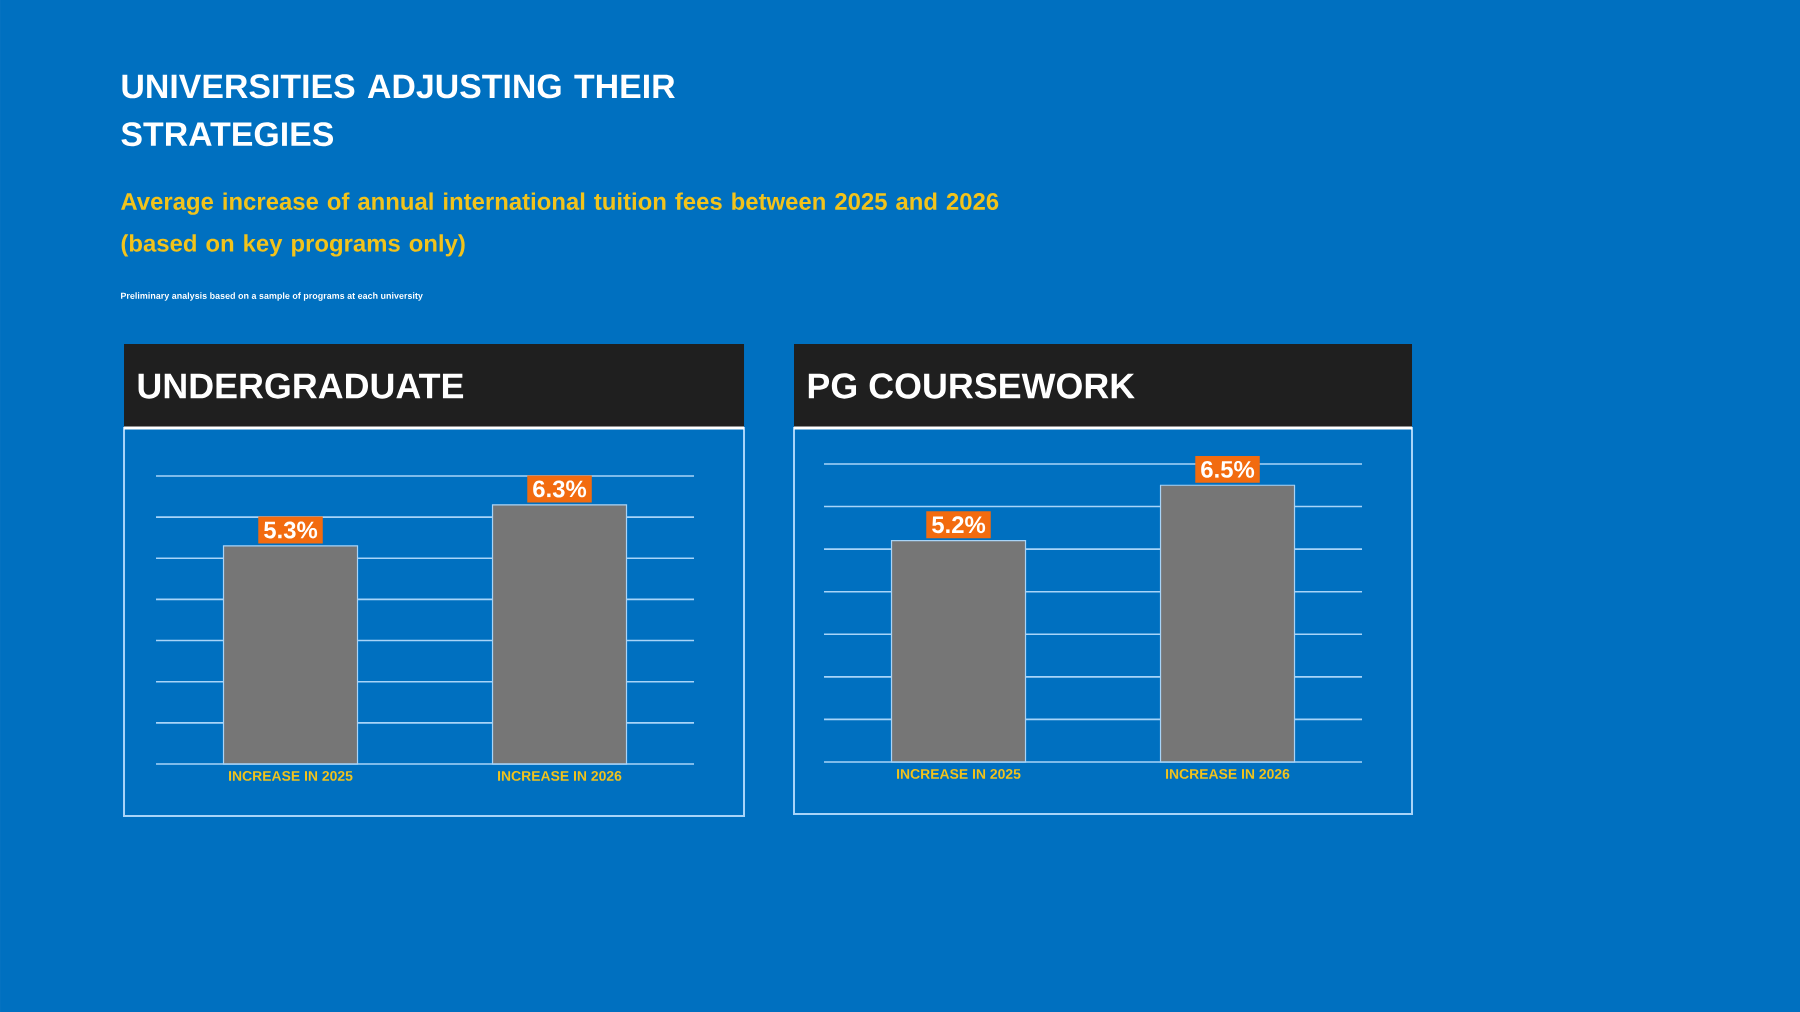  I want to click on text: Average increase of annual international tuition fees between 2025 and 2026 (based on key programs only), so click(560, 224).